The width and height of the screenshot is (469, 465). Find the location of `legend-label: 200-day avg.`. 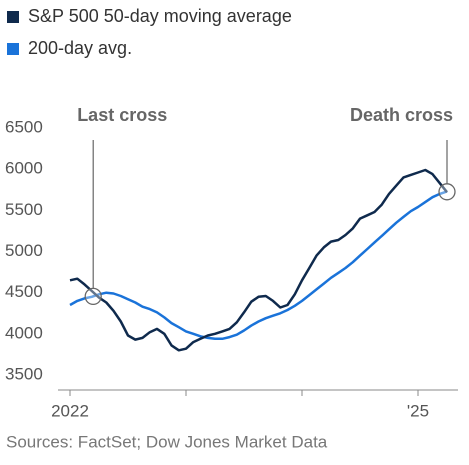

legend-label: 200-day avg. is located at coordinates (80, 48).